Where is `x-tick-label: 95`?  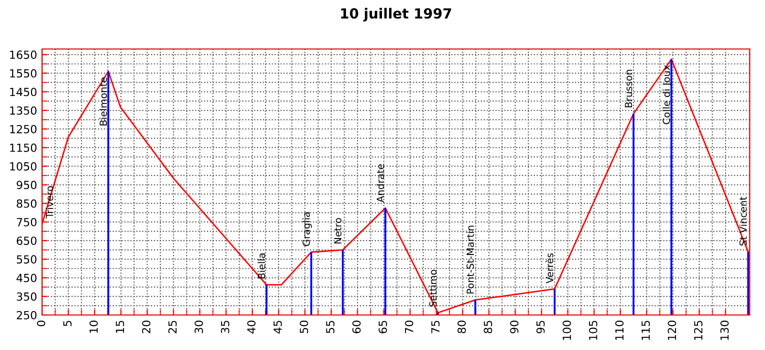 x-tick-label: 95 is located at coordinates (540, 327).